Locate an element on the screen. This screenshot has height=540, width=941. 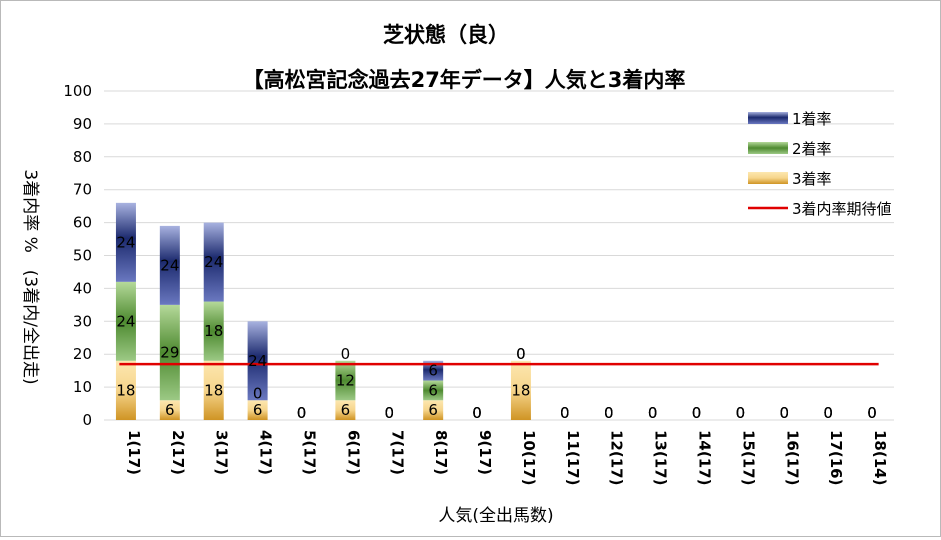
y-tick-label: 60 is located at coordinates (82, 223).